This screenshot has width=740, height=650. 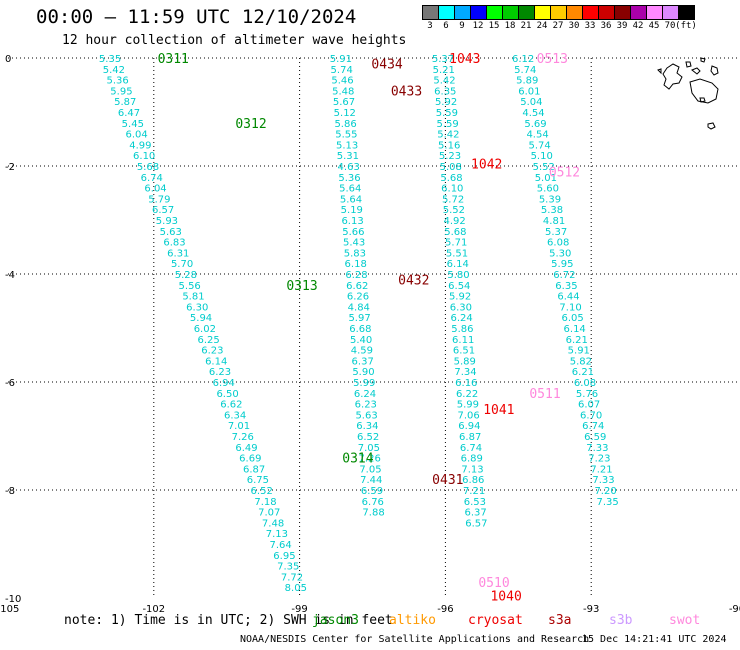 What do you see at coordinates (246, 448) in the screenshot?
I see `wave-height-point: 6.49` at bounding box center [246, 448].